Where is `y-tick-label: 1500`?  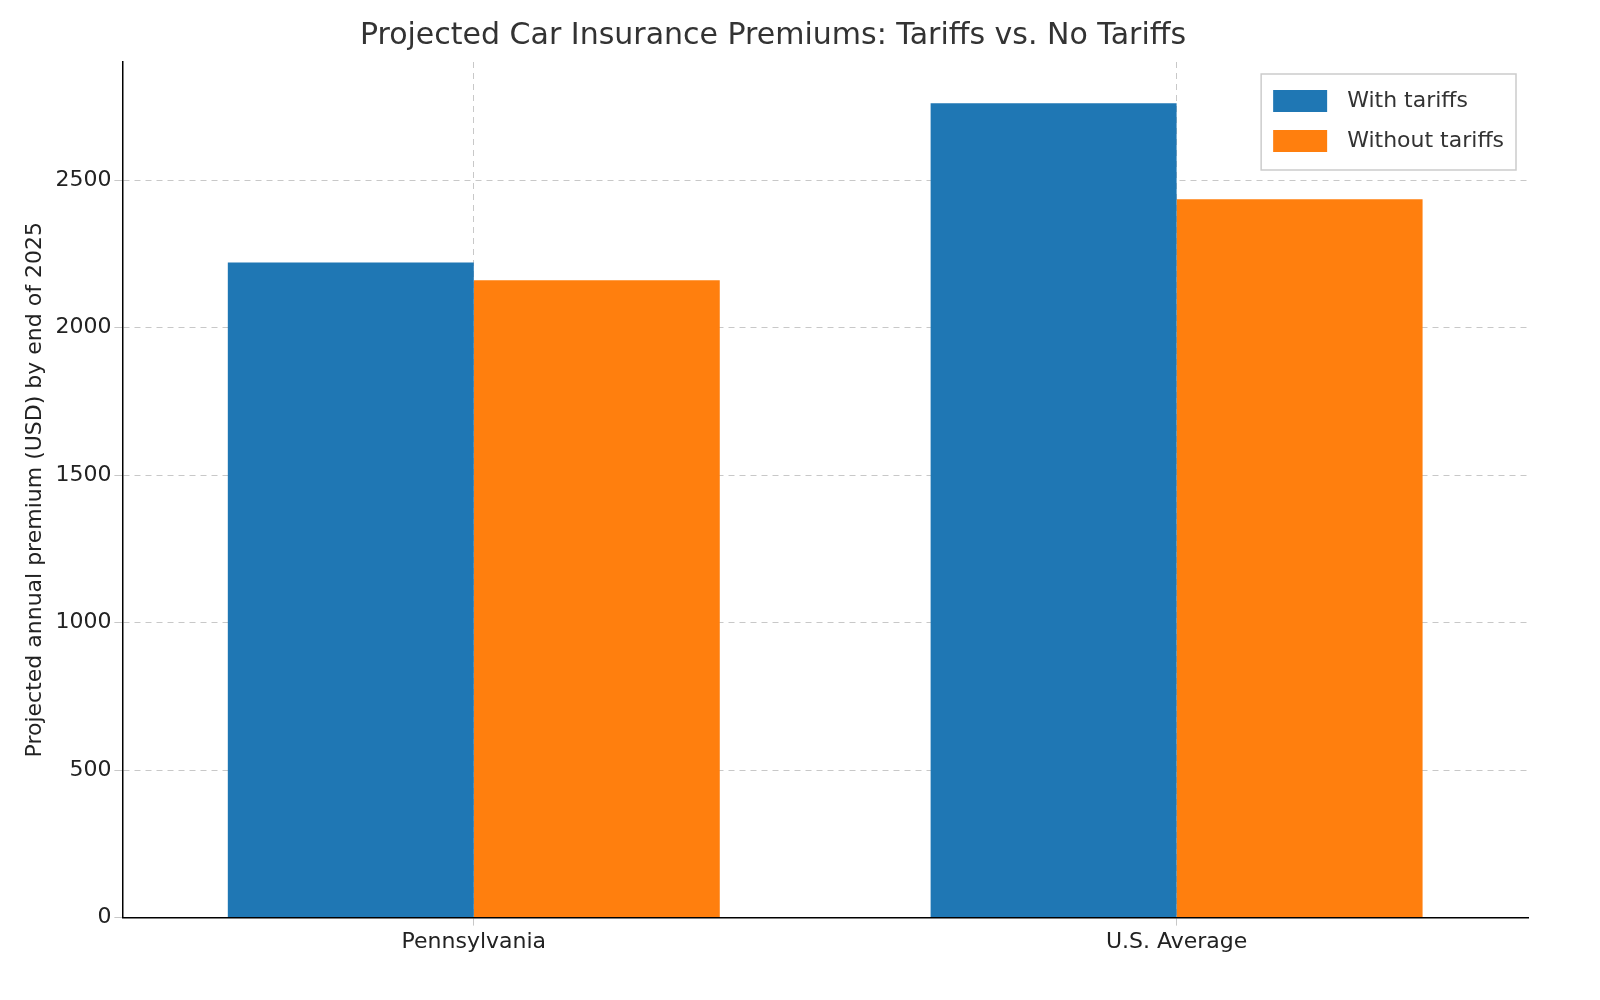
y-tick-label: 1500 is located at coordinates (83, 473).